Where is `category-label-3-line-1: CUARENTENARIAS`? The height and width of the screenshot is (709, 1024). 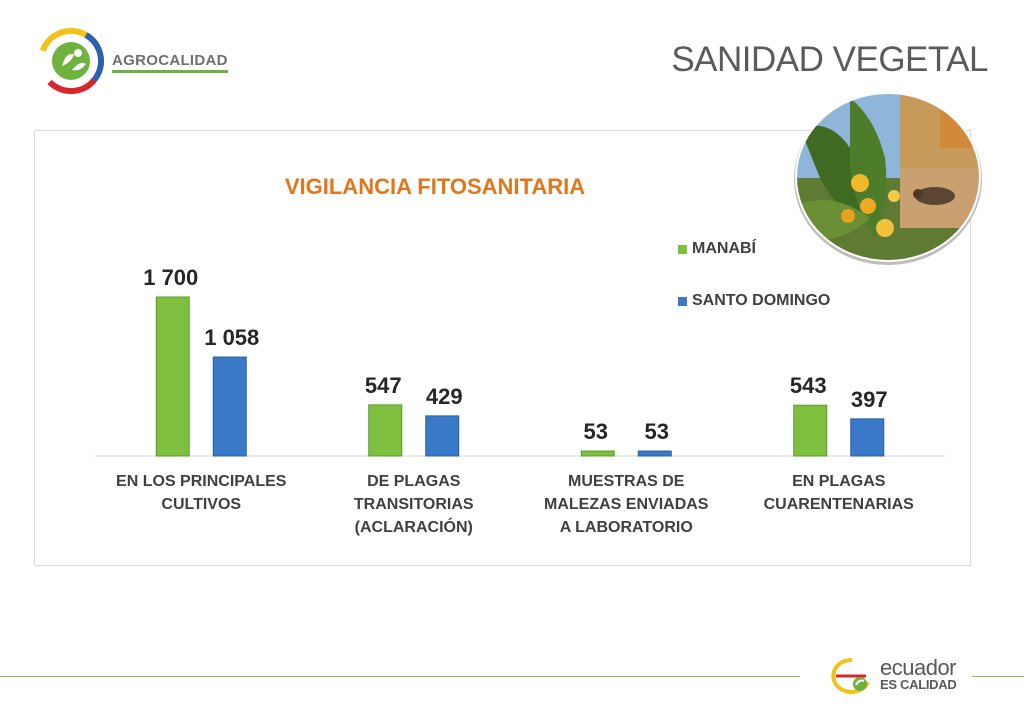
category-label-3-line-1: CUARENTENARIAS is located at coordinates (839, 504).